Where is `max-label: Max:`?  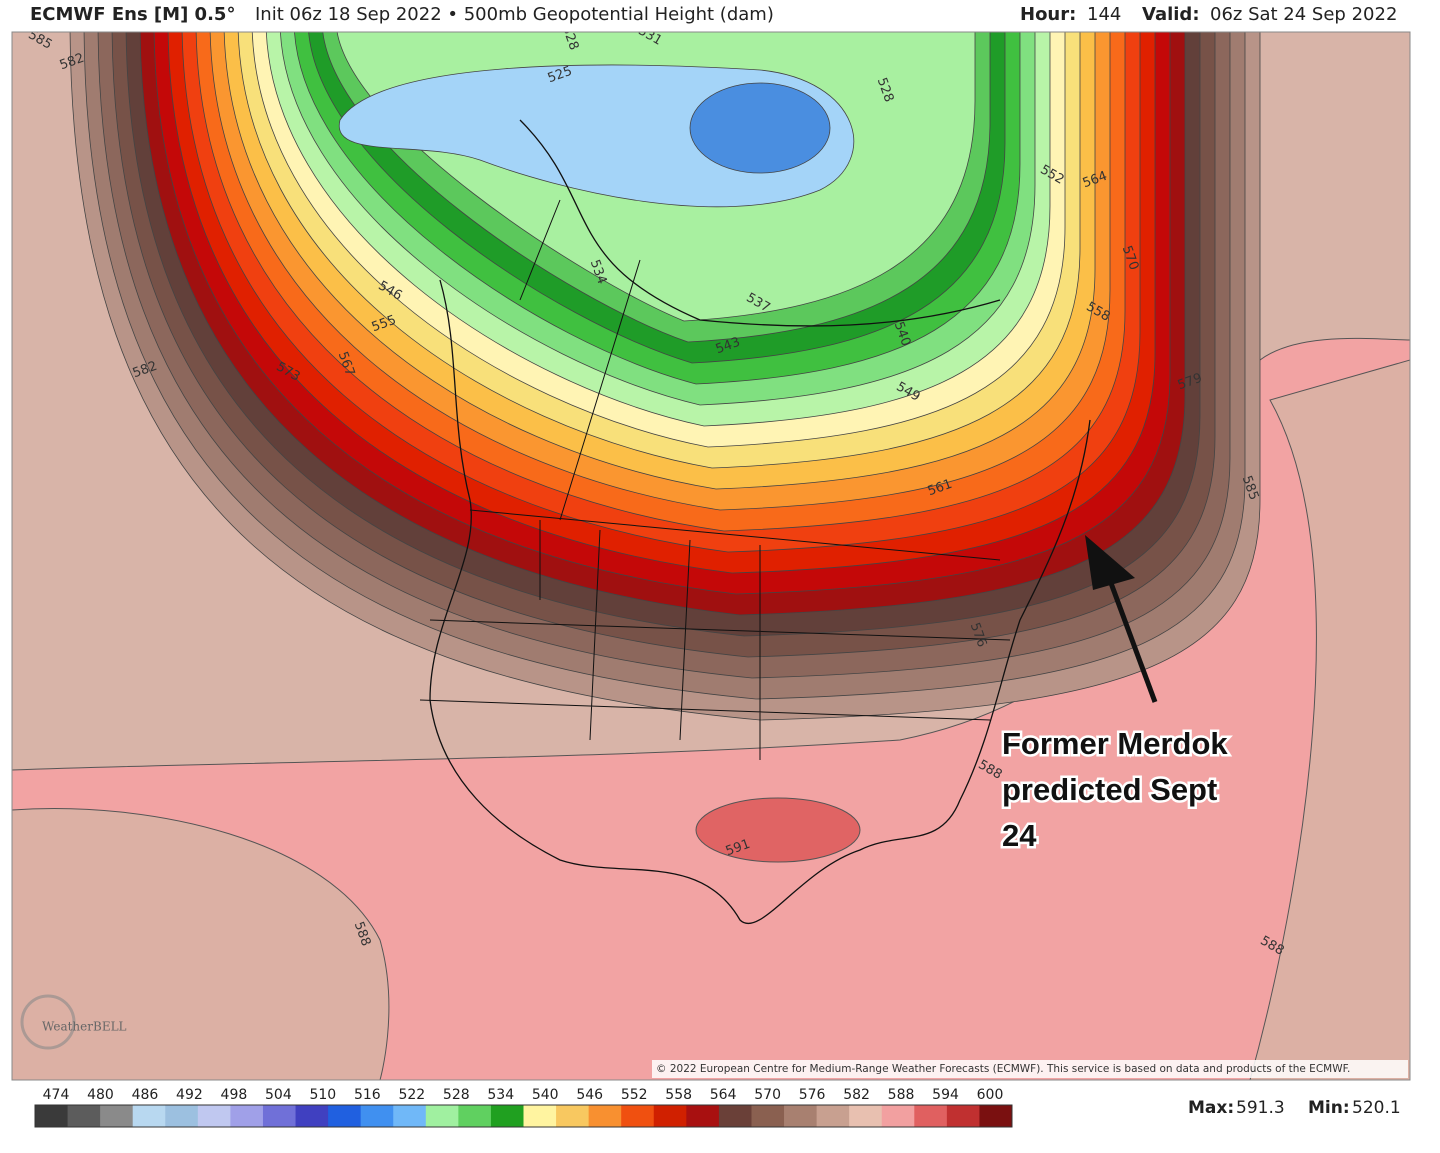 max-label: Max: is located at coordinates (1211, 1108).